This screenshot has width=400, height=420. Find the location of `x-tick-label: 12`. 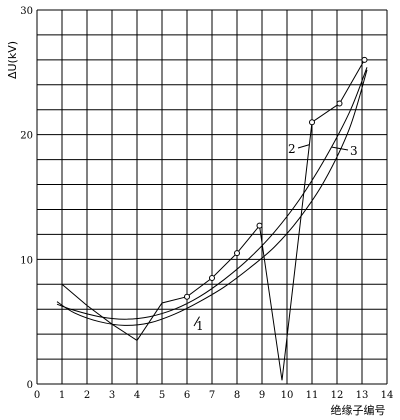

x-tick-label: 12 is located at coordinates (337, 395).